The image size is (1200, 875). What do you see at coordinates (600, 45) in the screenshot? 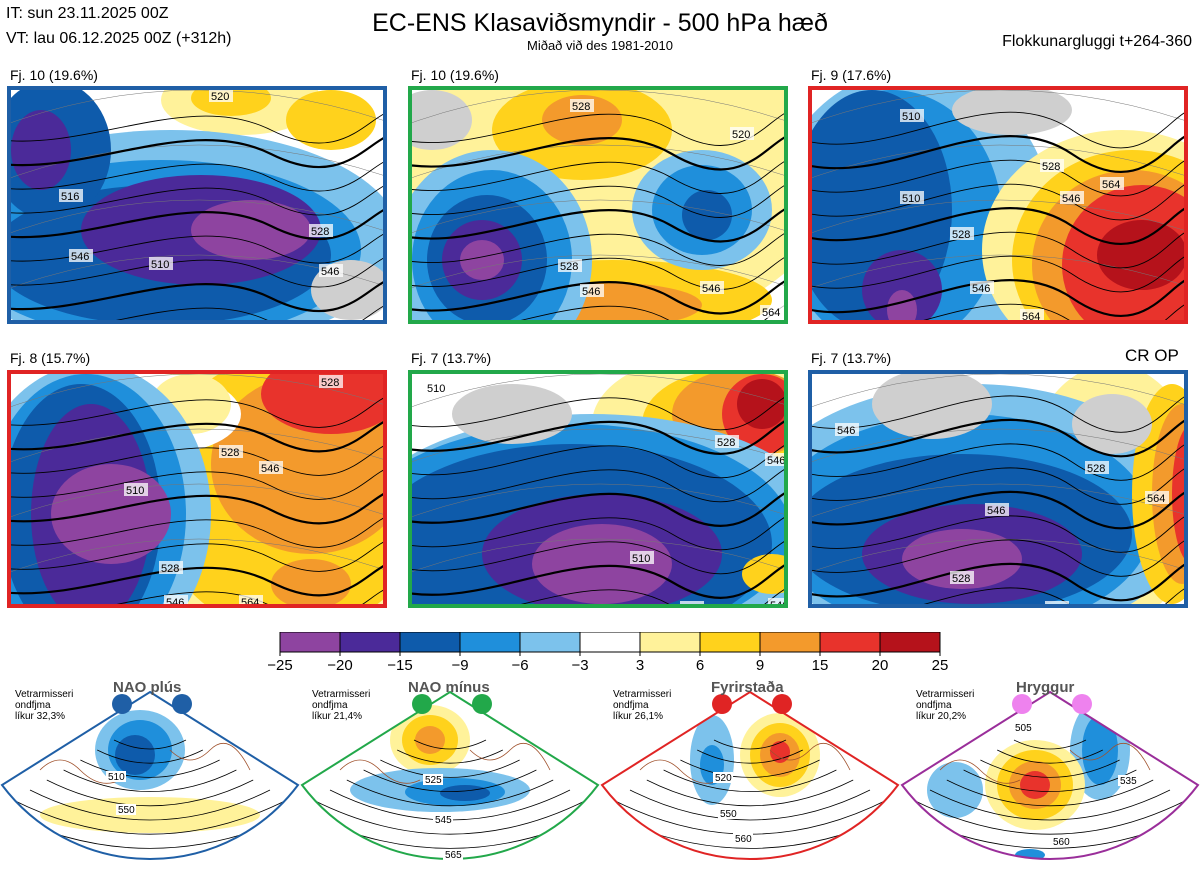
I see `chart-subtitle: Miðað við des 1981-2010` at bounding box center [600, 45].